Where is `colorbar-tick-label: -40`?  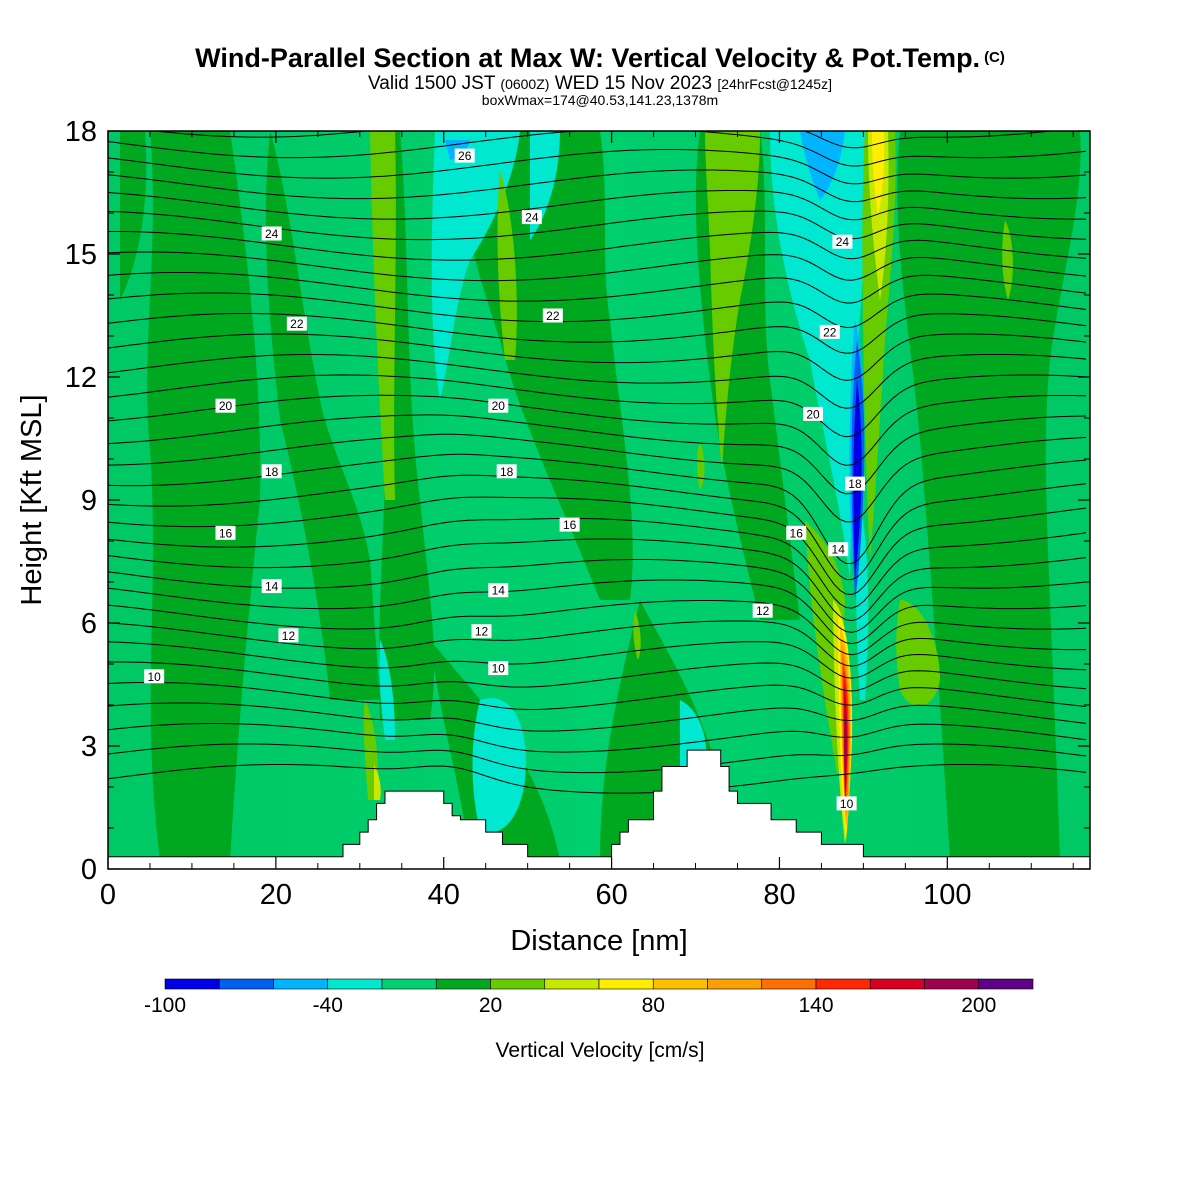 colorbar-tick-label: -40 is located at coordinates (328, 1005).